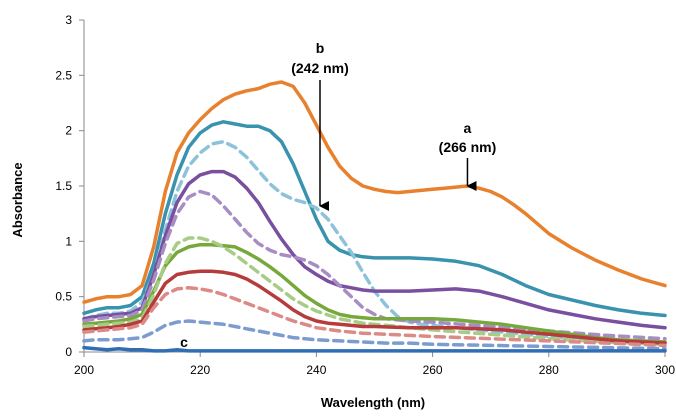 The image size is (676, 416). Describe the element at coordinates (200, 370) in the screenshot. I see `x-tick-label: 220` at that location.